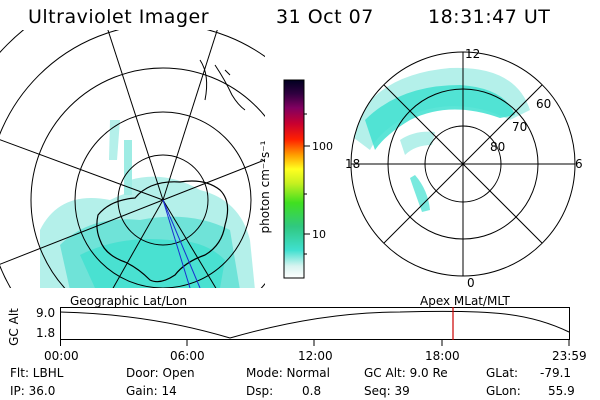 This screenshot has height=400, width=600. What do you see at coordinates (503, 391) in the screenshot?
I see `info-glon-label: GLon:` at bounding box center [503, 391].